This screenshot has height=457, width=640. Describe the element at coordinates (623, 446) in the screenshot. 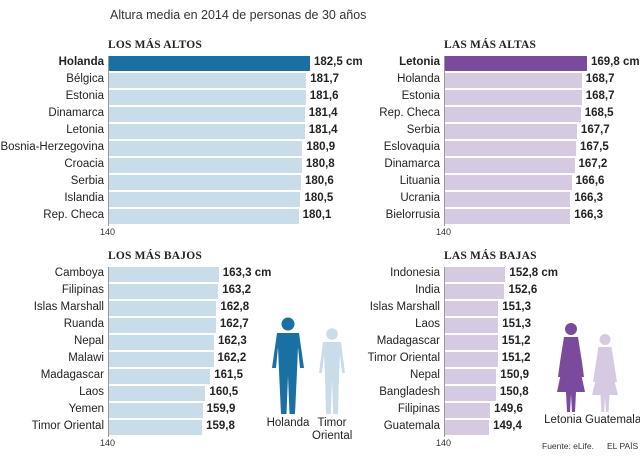

I see `footer-brand: EL PAÍS` at that location.